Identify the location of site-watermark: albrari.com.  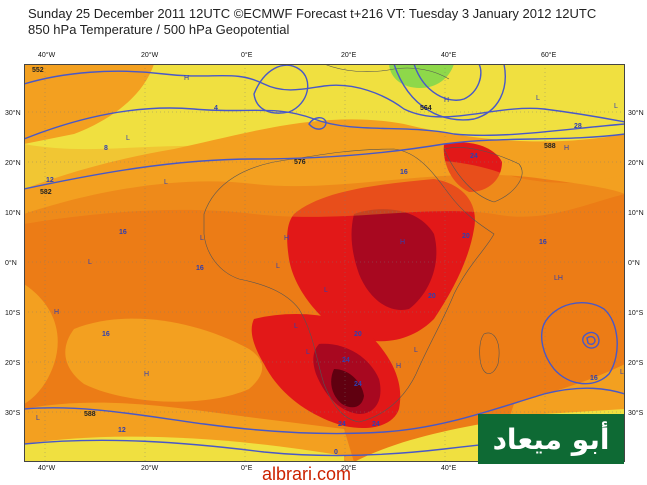
(307, 474).